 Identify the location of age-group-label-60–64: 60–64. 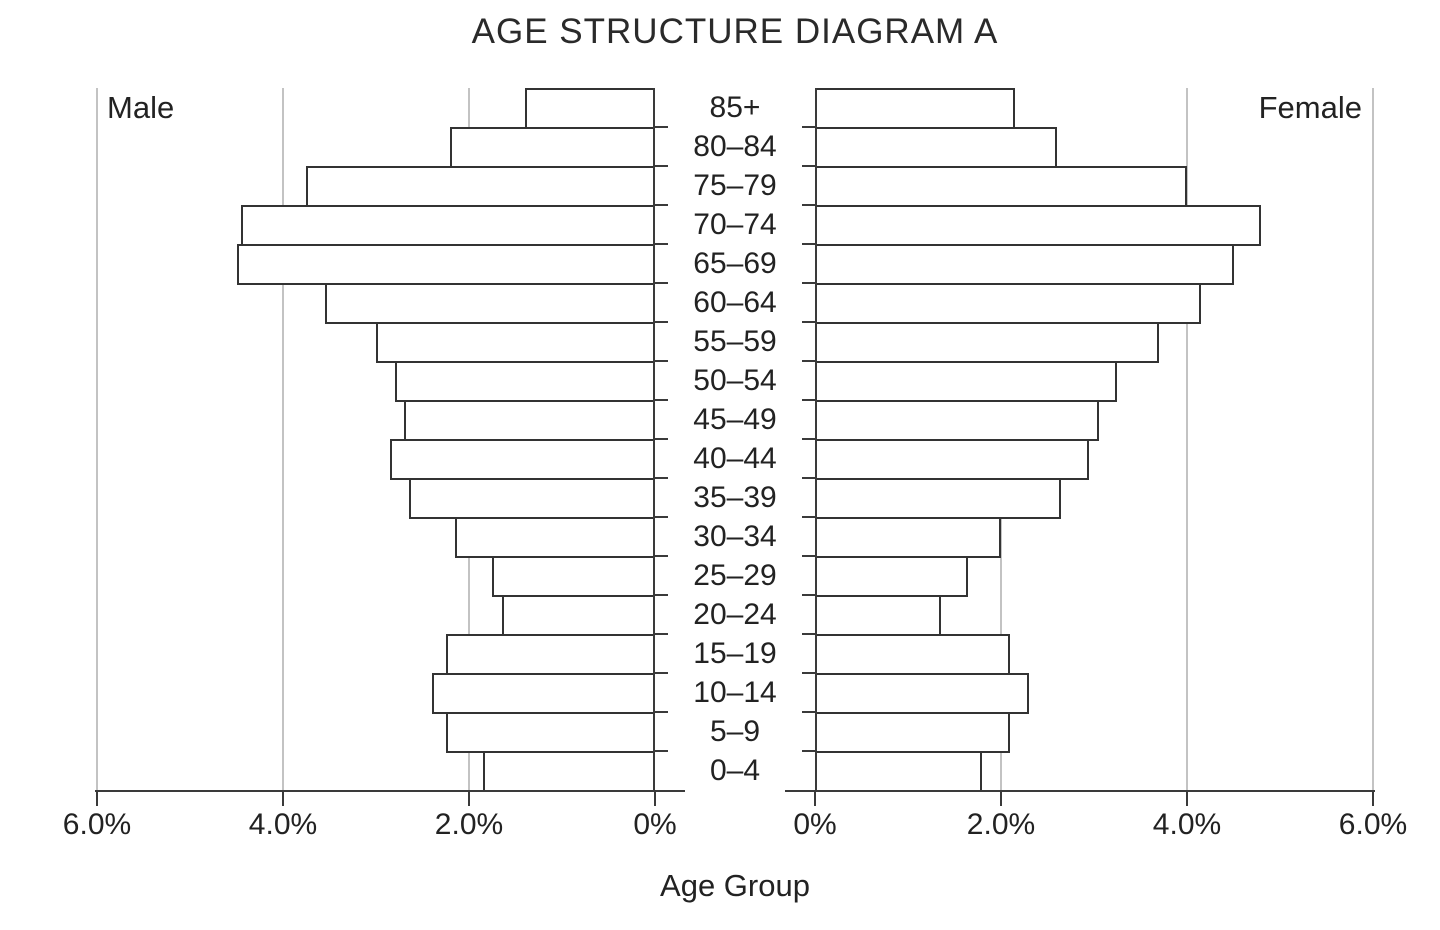
(735, 302).